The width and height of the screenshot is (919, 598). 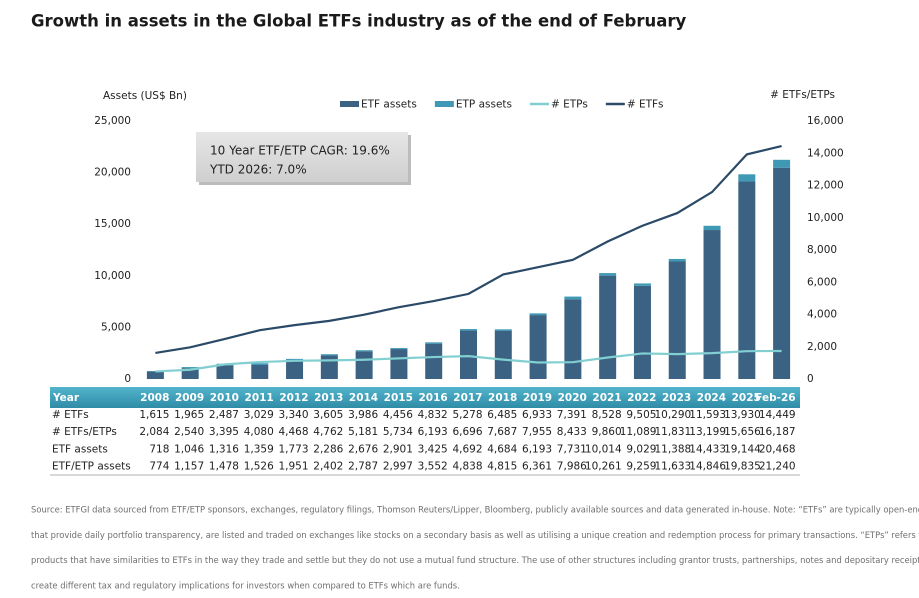 I want to click on y-tick-label: 5,000, so click(x=116, y=327).